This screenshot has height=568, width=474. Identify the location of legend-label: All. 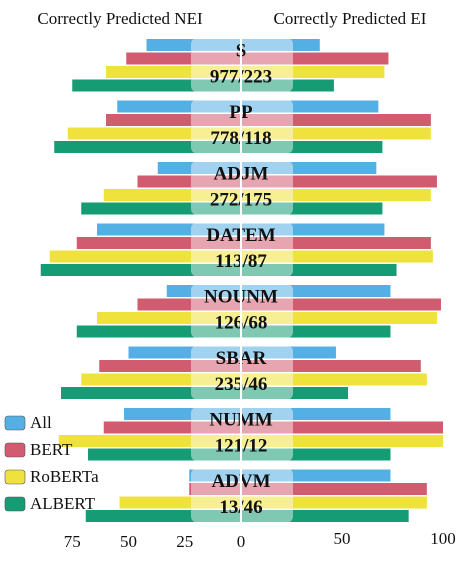
(41, 422).